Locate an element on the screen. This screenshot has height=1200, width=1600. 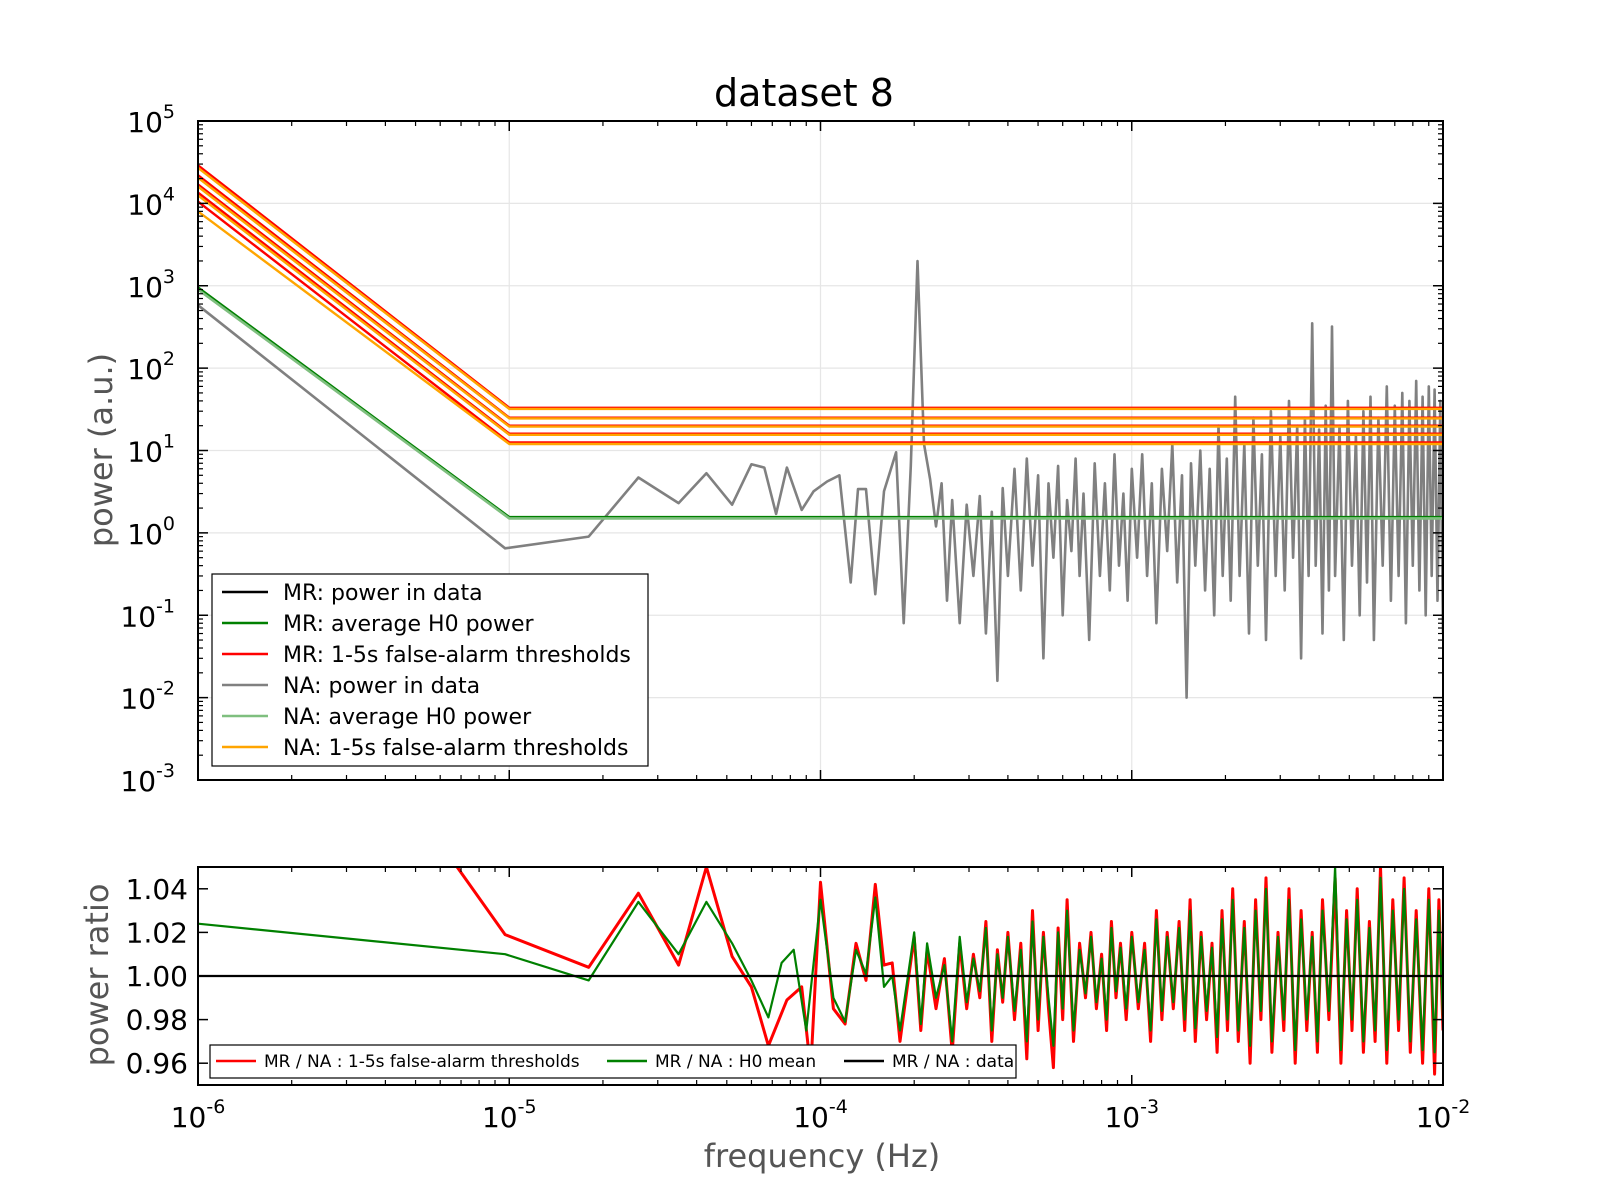
x-tick-label: 10⁻⁶ is located at coordinates (198, 1115).